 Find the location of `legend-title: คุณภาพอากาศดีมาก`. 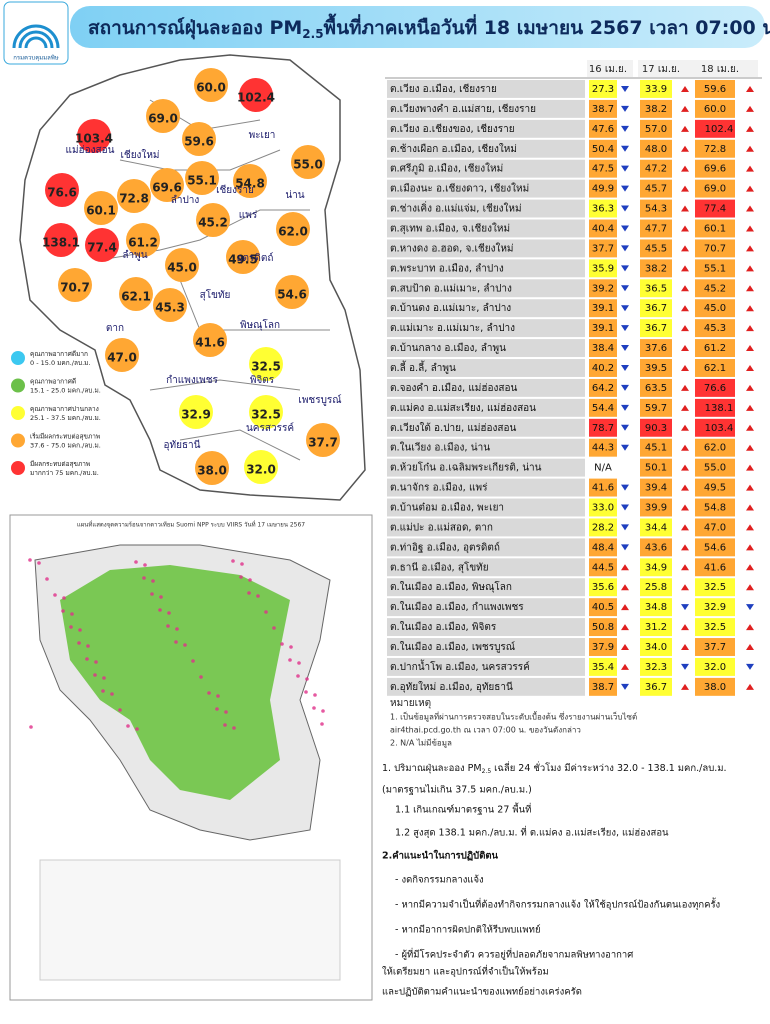

legend-title: คุณภาพอากาศดีมาก is located at coordinates (59, 354).